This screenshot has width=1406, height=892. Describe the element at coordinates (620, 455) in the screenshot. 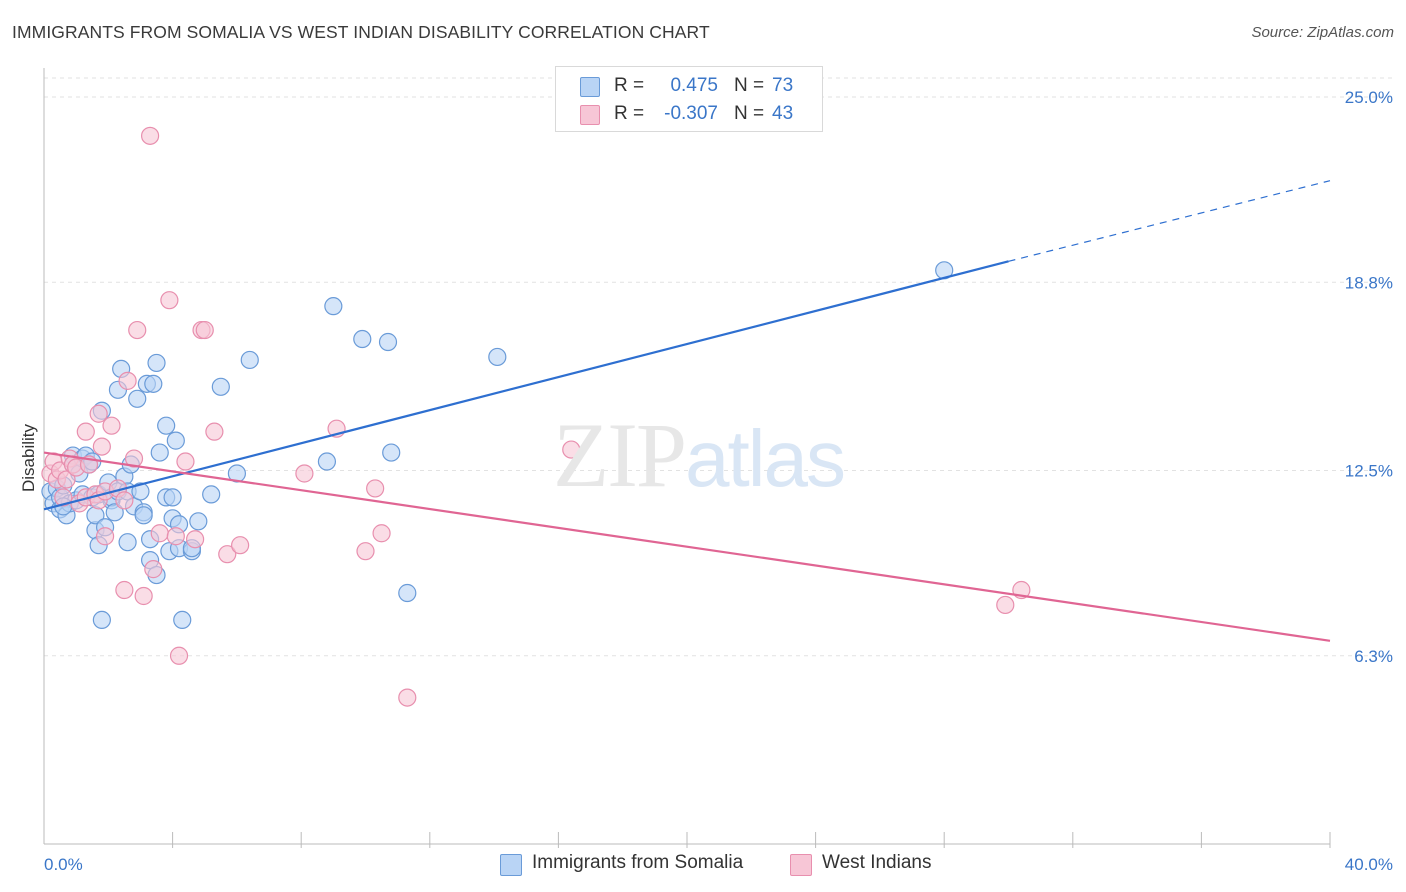

I see `watermark-zip: ZIP` at that location.